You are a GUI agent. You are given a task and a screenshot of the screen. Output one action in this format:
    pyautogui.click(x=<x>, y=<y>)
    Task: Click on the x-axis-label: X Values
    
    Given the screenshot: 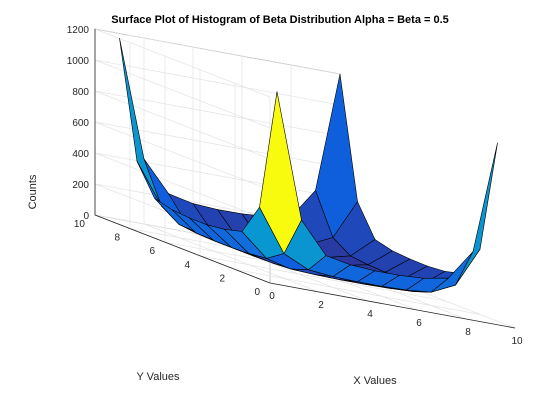 What is the action you would take?
    pyautogui.click(x=375, y=381)
    